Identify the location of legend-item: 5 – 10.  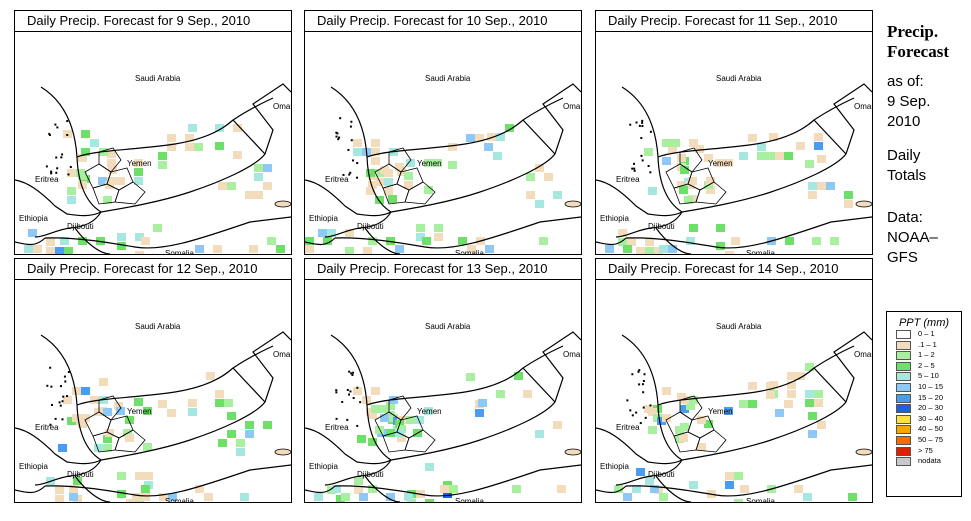
(924, 376).